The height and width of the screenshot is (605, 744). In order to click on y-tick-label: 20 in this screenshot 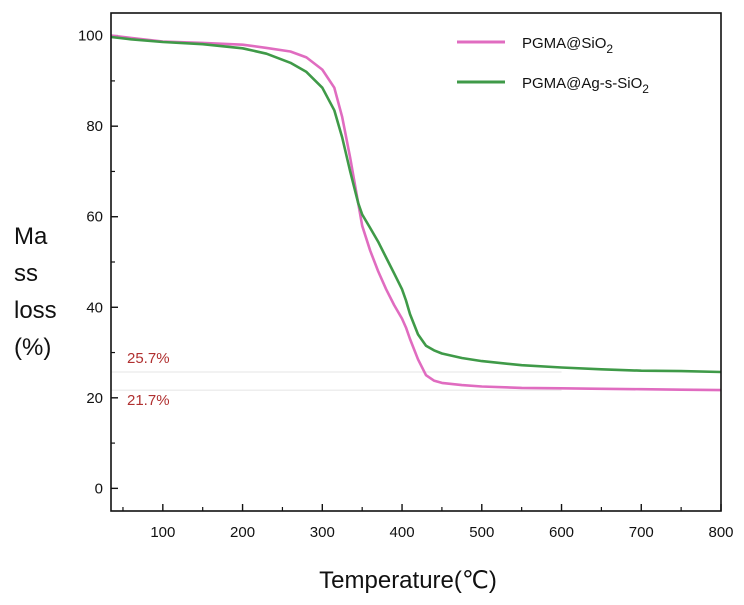, I will do `click(94, 398)`.